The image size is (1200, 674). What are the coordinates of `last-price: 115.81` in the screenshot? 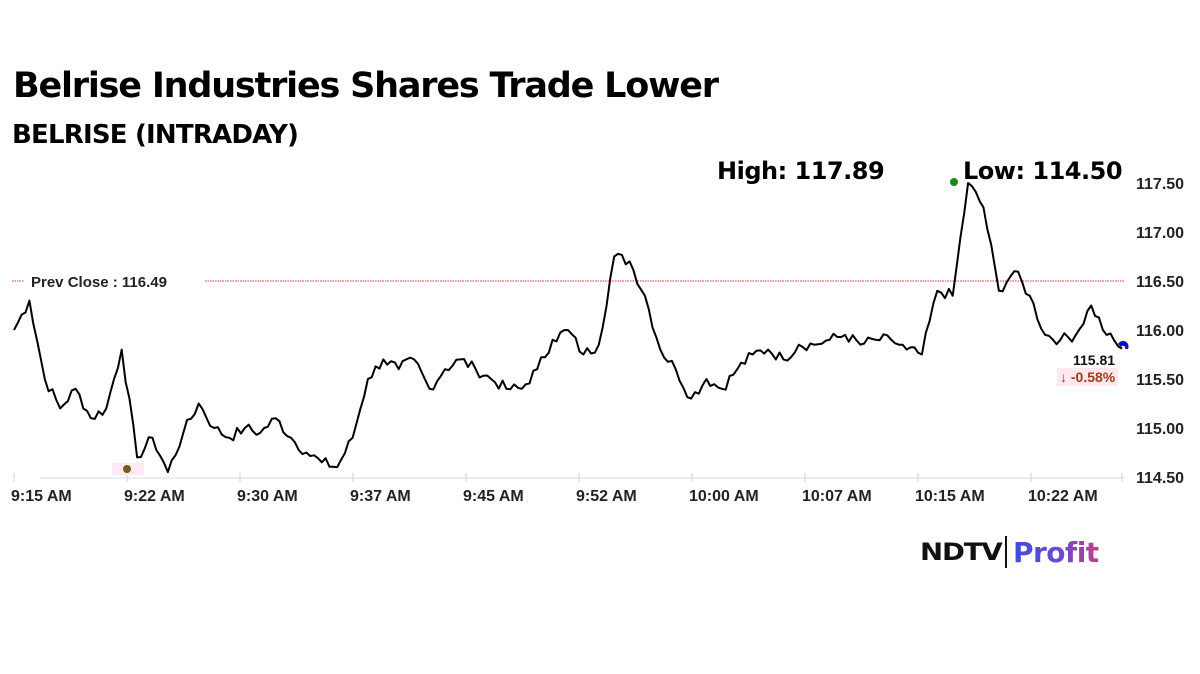 It's located at (1094, 360).